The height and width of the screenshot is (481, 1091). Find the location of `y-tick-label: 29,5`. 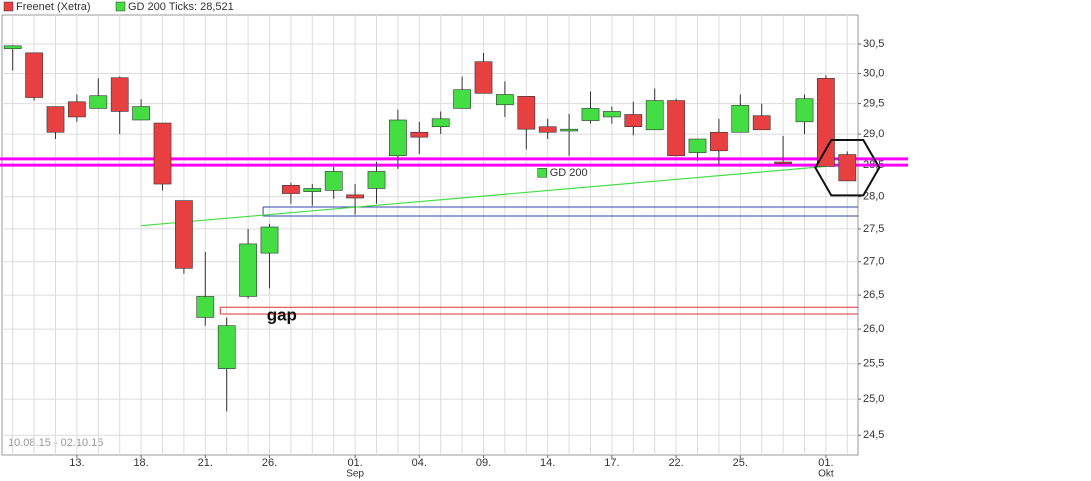

y-tick-label: 29,5 is located at coordinates (873, 103).